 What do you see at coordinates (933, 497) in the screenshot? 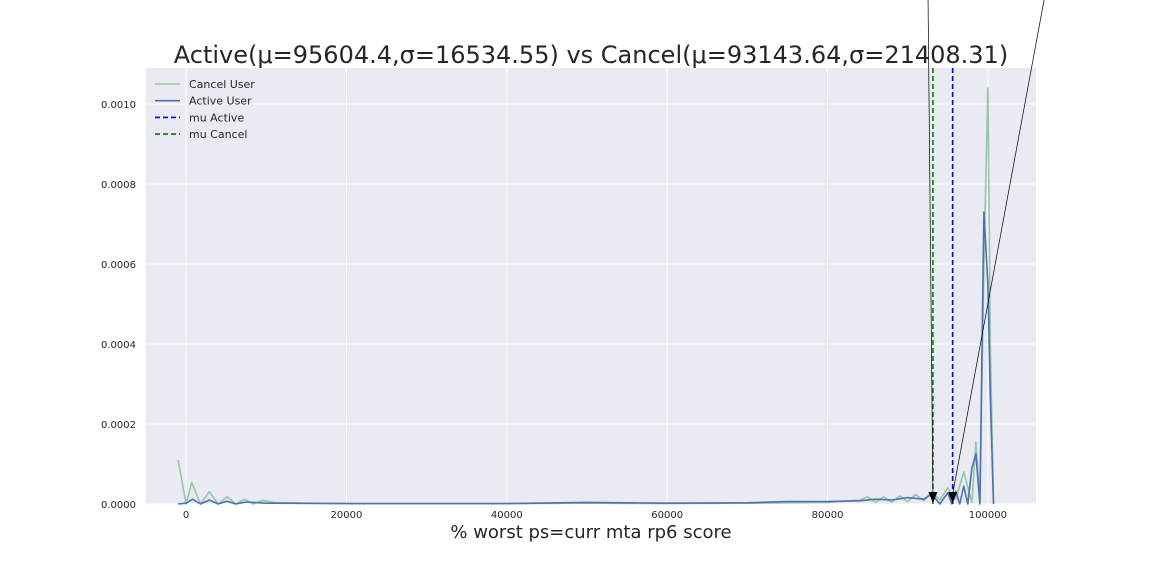
I see `arrow-mu-cancel-head` at bounding box center [933, 497].